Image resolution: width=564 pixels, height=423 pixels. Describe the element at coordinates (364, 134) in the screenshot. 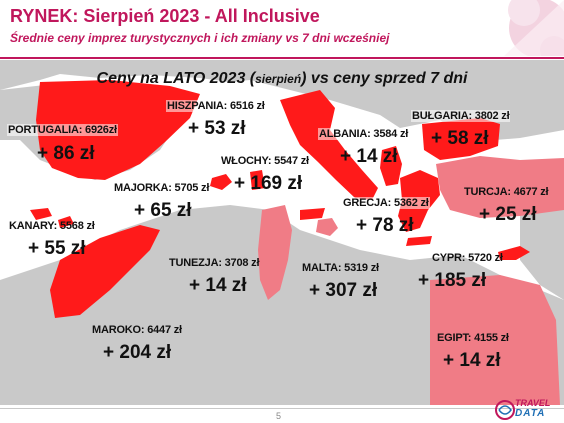

I see `label-albania: ALBANIA: 3584 zł` at that location.